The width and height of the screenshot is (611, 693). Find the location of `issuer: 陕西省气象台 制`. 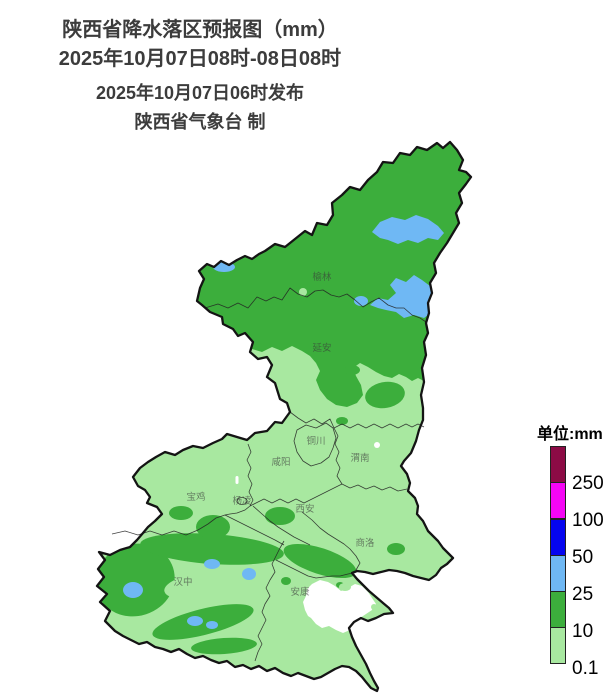

issuer: 陕西省气象台 制 is located at coordinates (200, 122).